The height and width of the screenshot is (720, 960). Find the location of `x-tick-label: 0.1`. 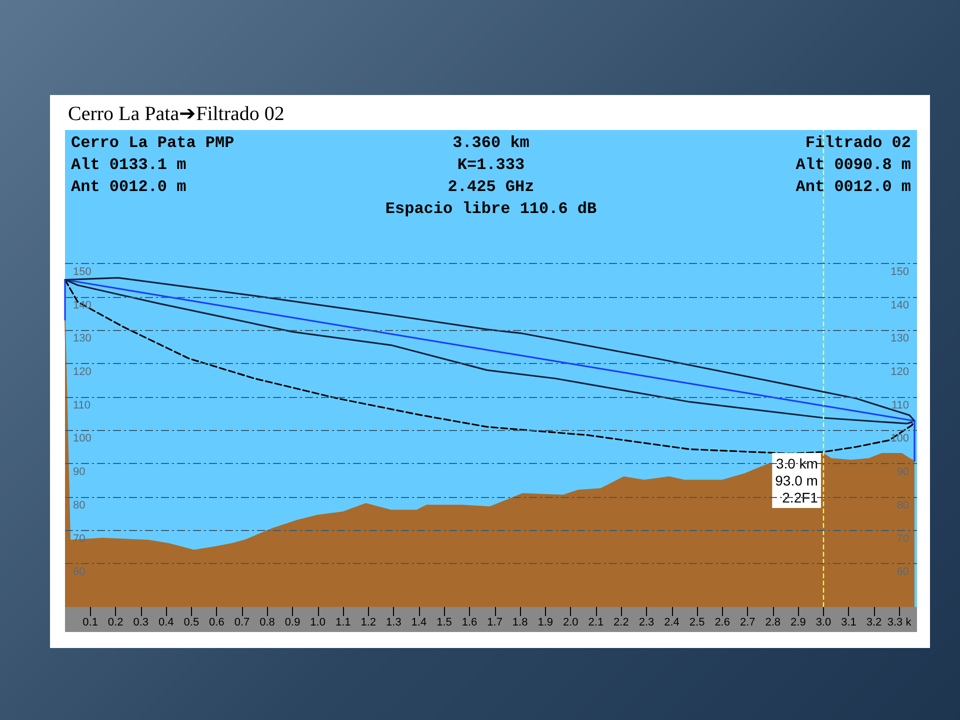

x-tick-label: 0.1 is located at coordinates (90, 622).